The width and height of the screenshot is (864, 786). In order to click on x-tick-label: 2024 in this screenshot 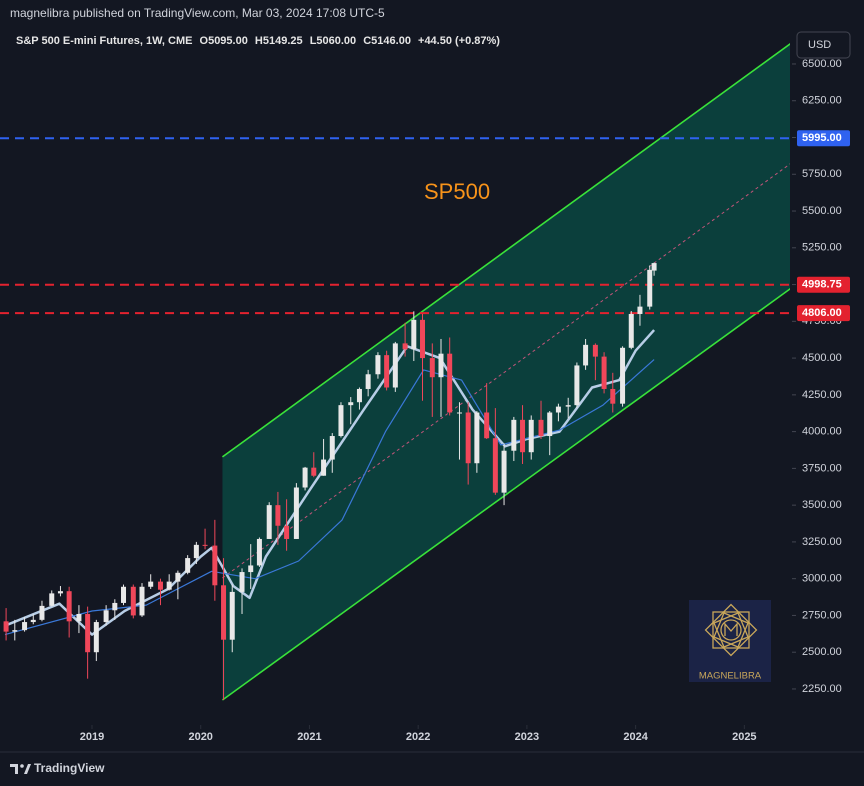, I will do `click(635, 737)`.